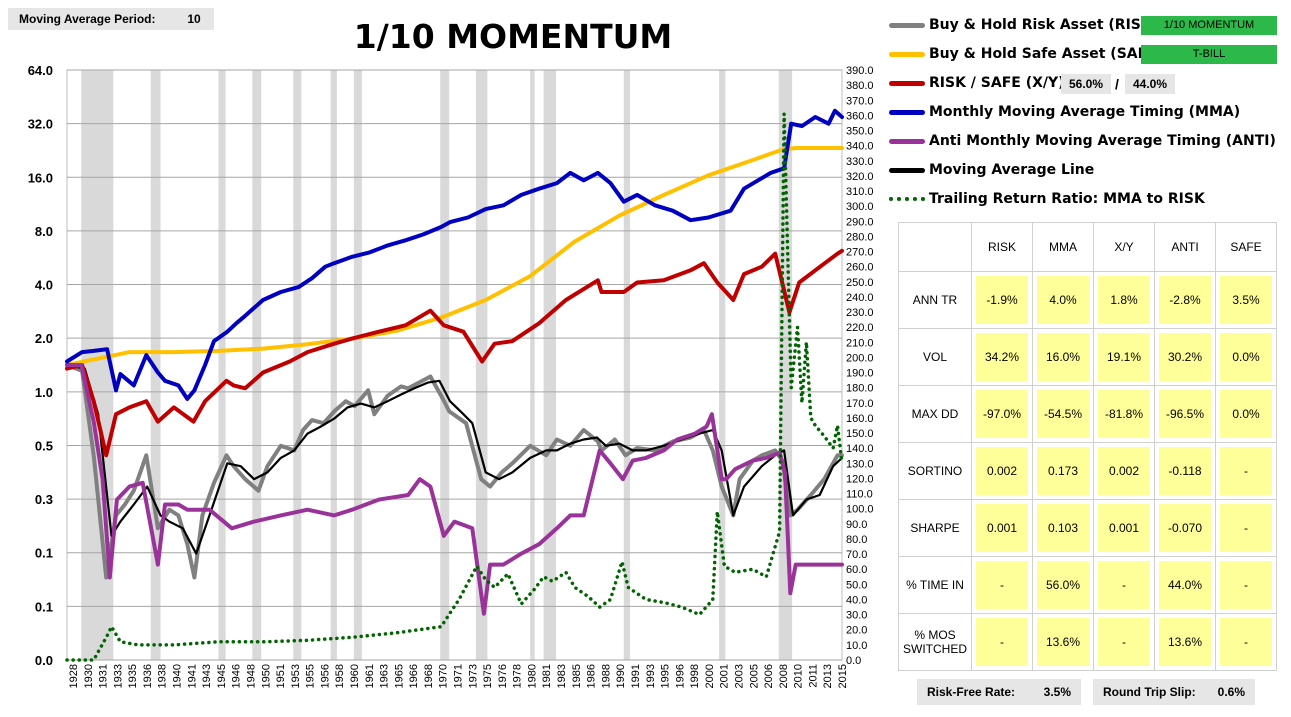  What do you see at coordinates (1086, 84) in the screenshot?
I see `risk-pct-value: 56.0%` at bounding box center [1086, 84].